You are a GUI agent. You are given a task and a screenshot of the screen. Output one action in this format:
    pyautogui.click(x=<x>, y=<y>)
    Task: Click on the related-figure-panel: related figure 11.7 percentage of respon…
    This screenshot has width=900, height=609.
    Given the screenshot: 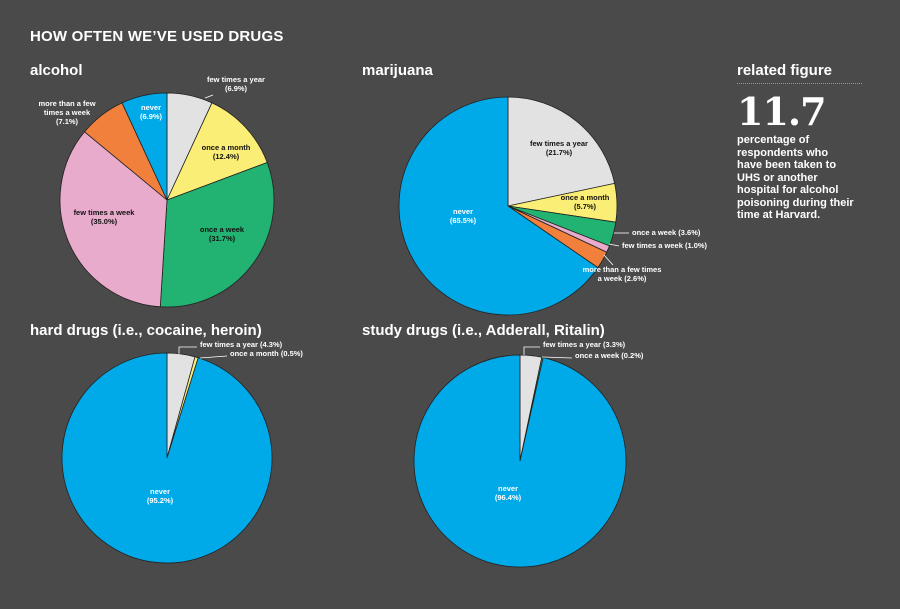 What is the action you would take?
    pyautogui.click(x=799, y=142)
    